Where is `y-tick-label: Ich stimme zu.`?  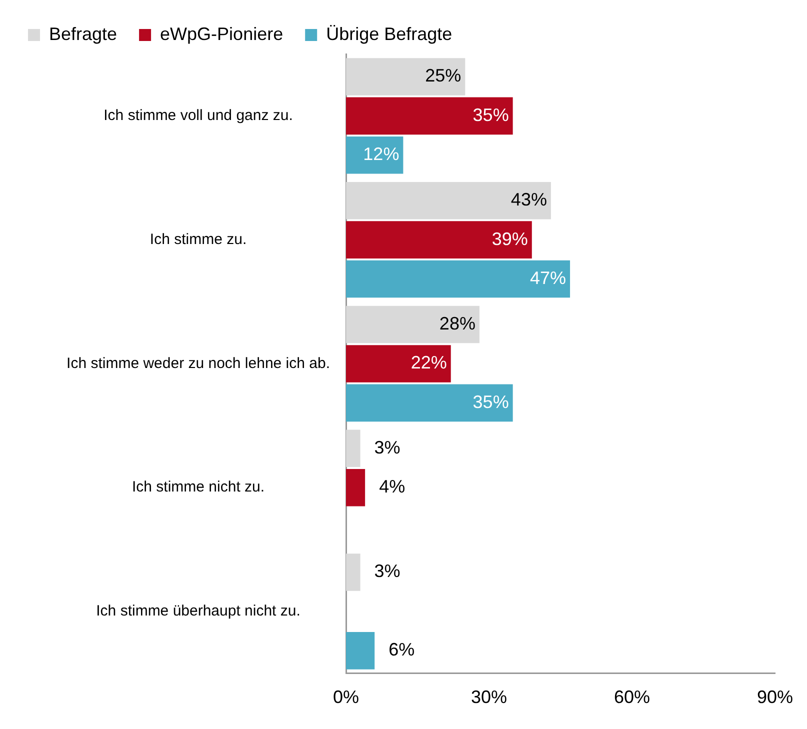
y-tick-label: Ich stimme zu. is located at coordinates (198, 239).